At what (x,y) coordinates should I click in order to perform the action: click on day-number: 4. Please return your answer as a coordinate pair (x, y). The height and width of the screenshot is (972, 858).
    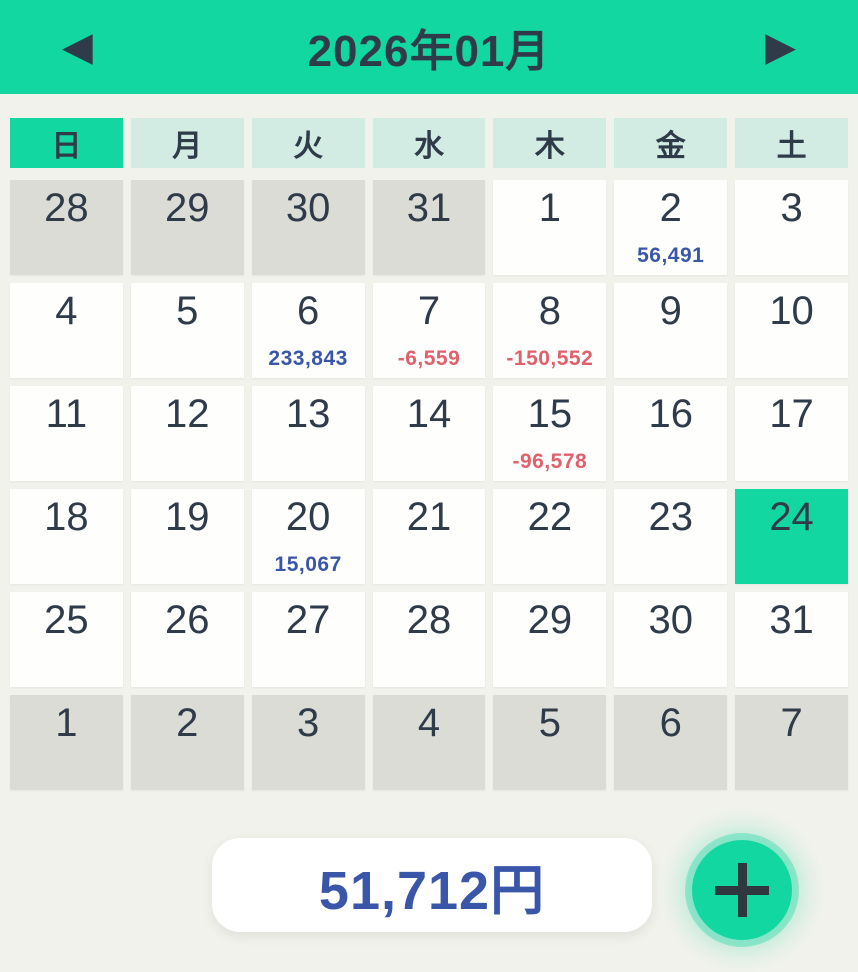
    Looking at the image, I should click on (429, 723).